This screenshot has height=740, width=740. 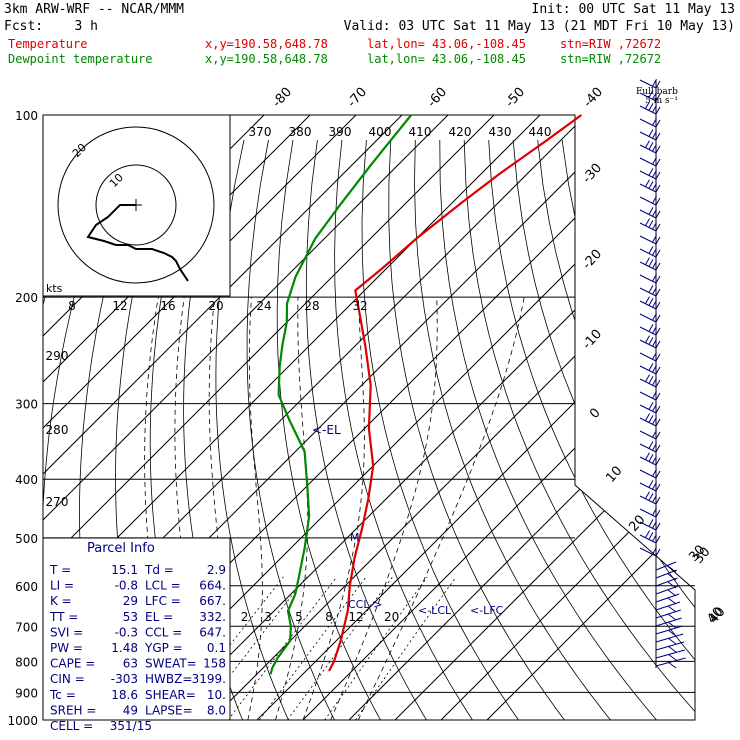 I want to click on mixing-ratio-line, so click(x=340, y=648).